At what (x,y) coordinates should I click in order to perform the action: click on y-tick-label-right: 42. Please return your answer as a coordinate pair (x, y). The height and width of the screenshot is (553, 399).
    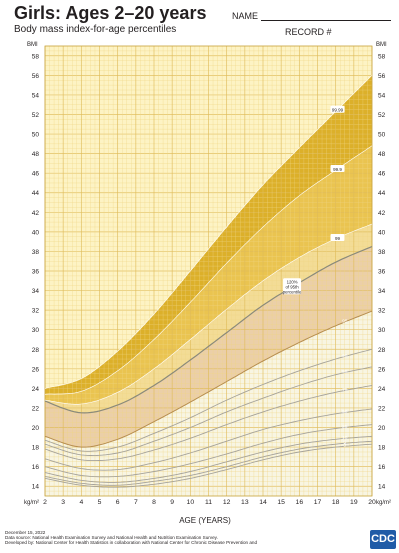
    Looking at the image, I should click on (382, 213).